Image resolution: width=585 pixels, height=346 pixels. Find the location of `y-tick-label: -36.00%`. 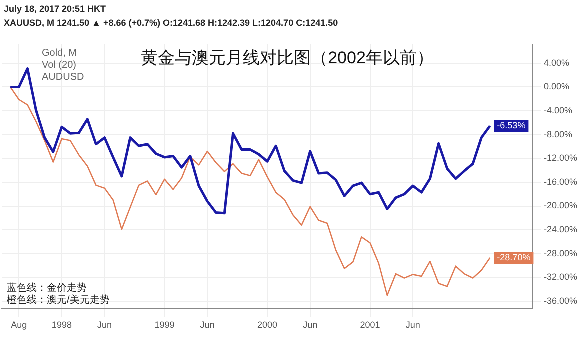

y-tick-label: -36.00% is located at coordinates (561, 301).